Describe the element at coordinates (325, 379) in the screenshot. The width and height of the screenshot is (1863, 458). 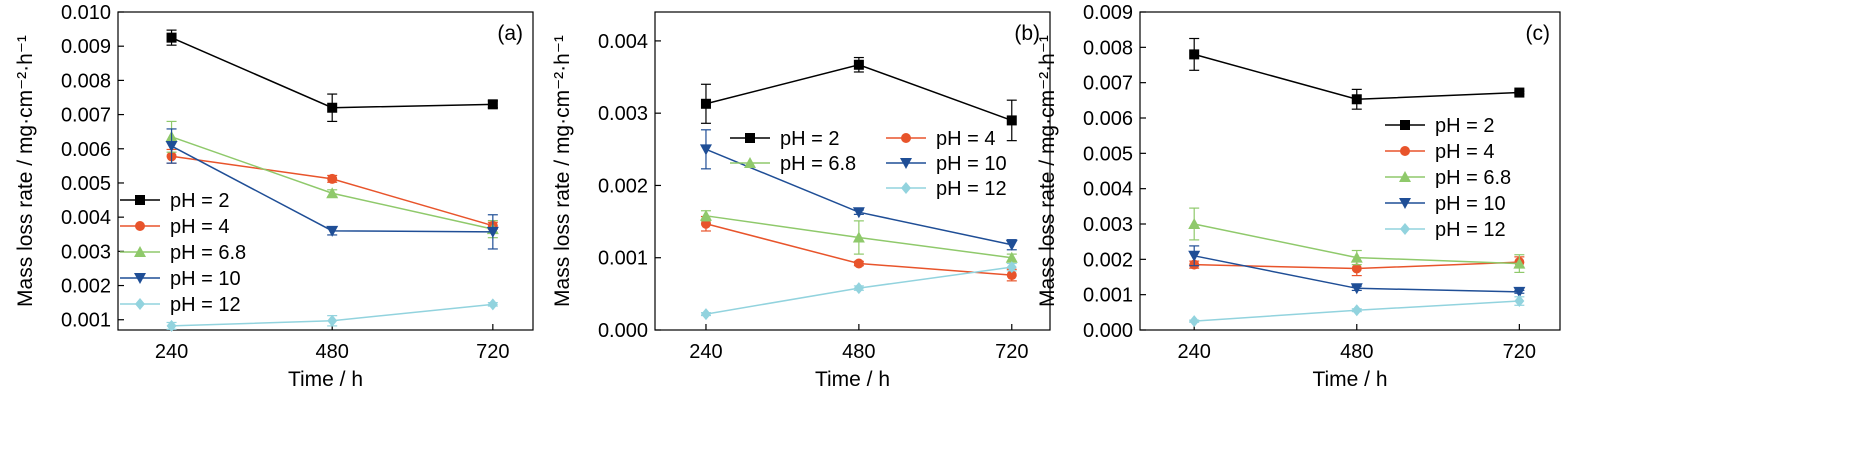
I see `x-axis-title: Time / h` at that location.